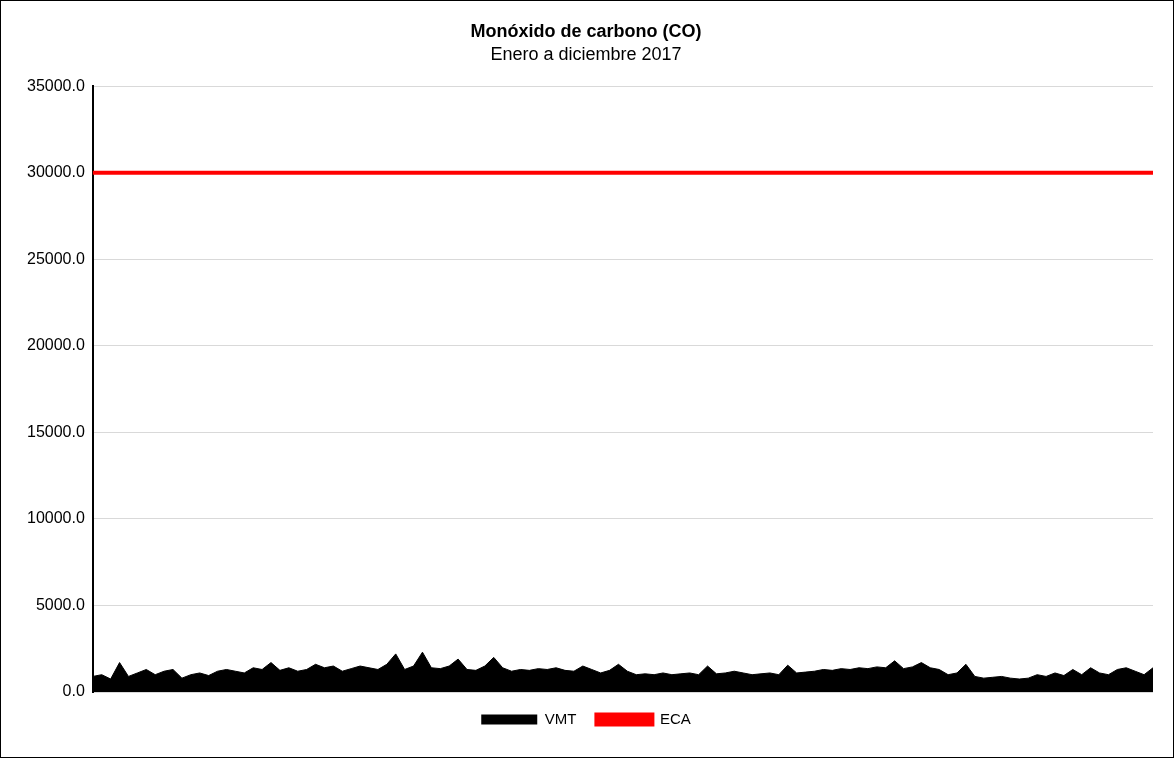  What do you see at coordinates (55, 518) in the screenshot?
I see `y-tick-label: 10000.0` at bounding box center [55, 518].